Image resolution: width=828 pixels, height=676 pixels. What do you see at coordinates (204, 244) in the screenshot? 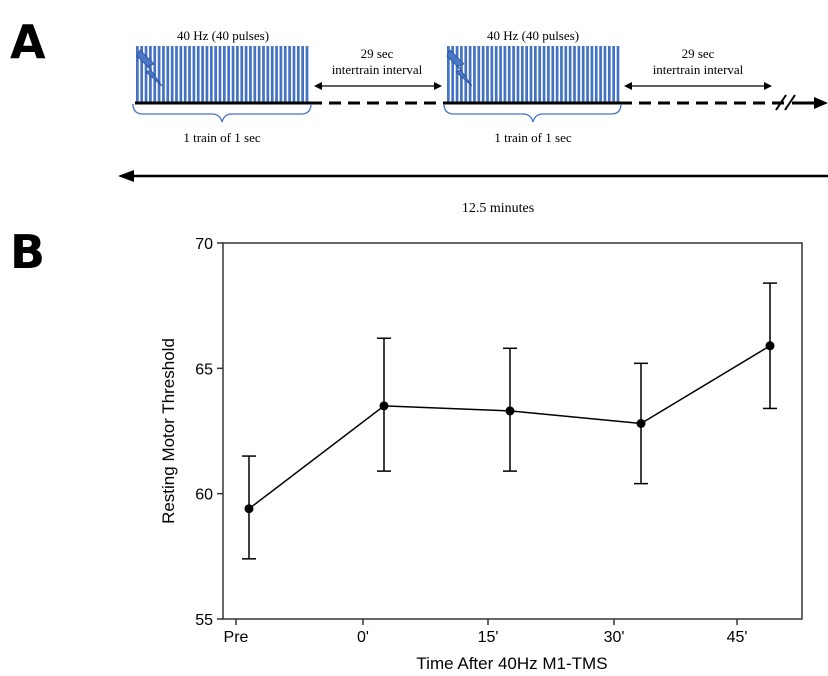
I see `y-tick-label: 70` at bounding box center [204, 244].